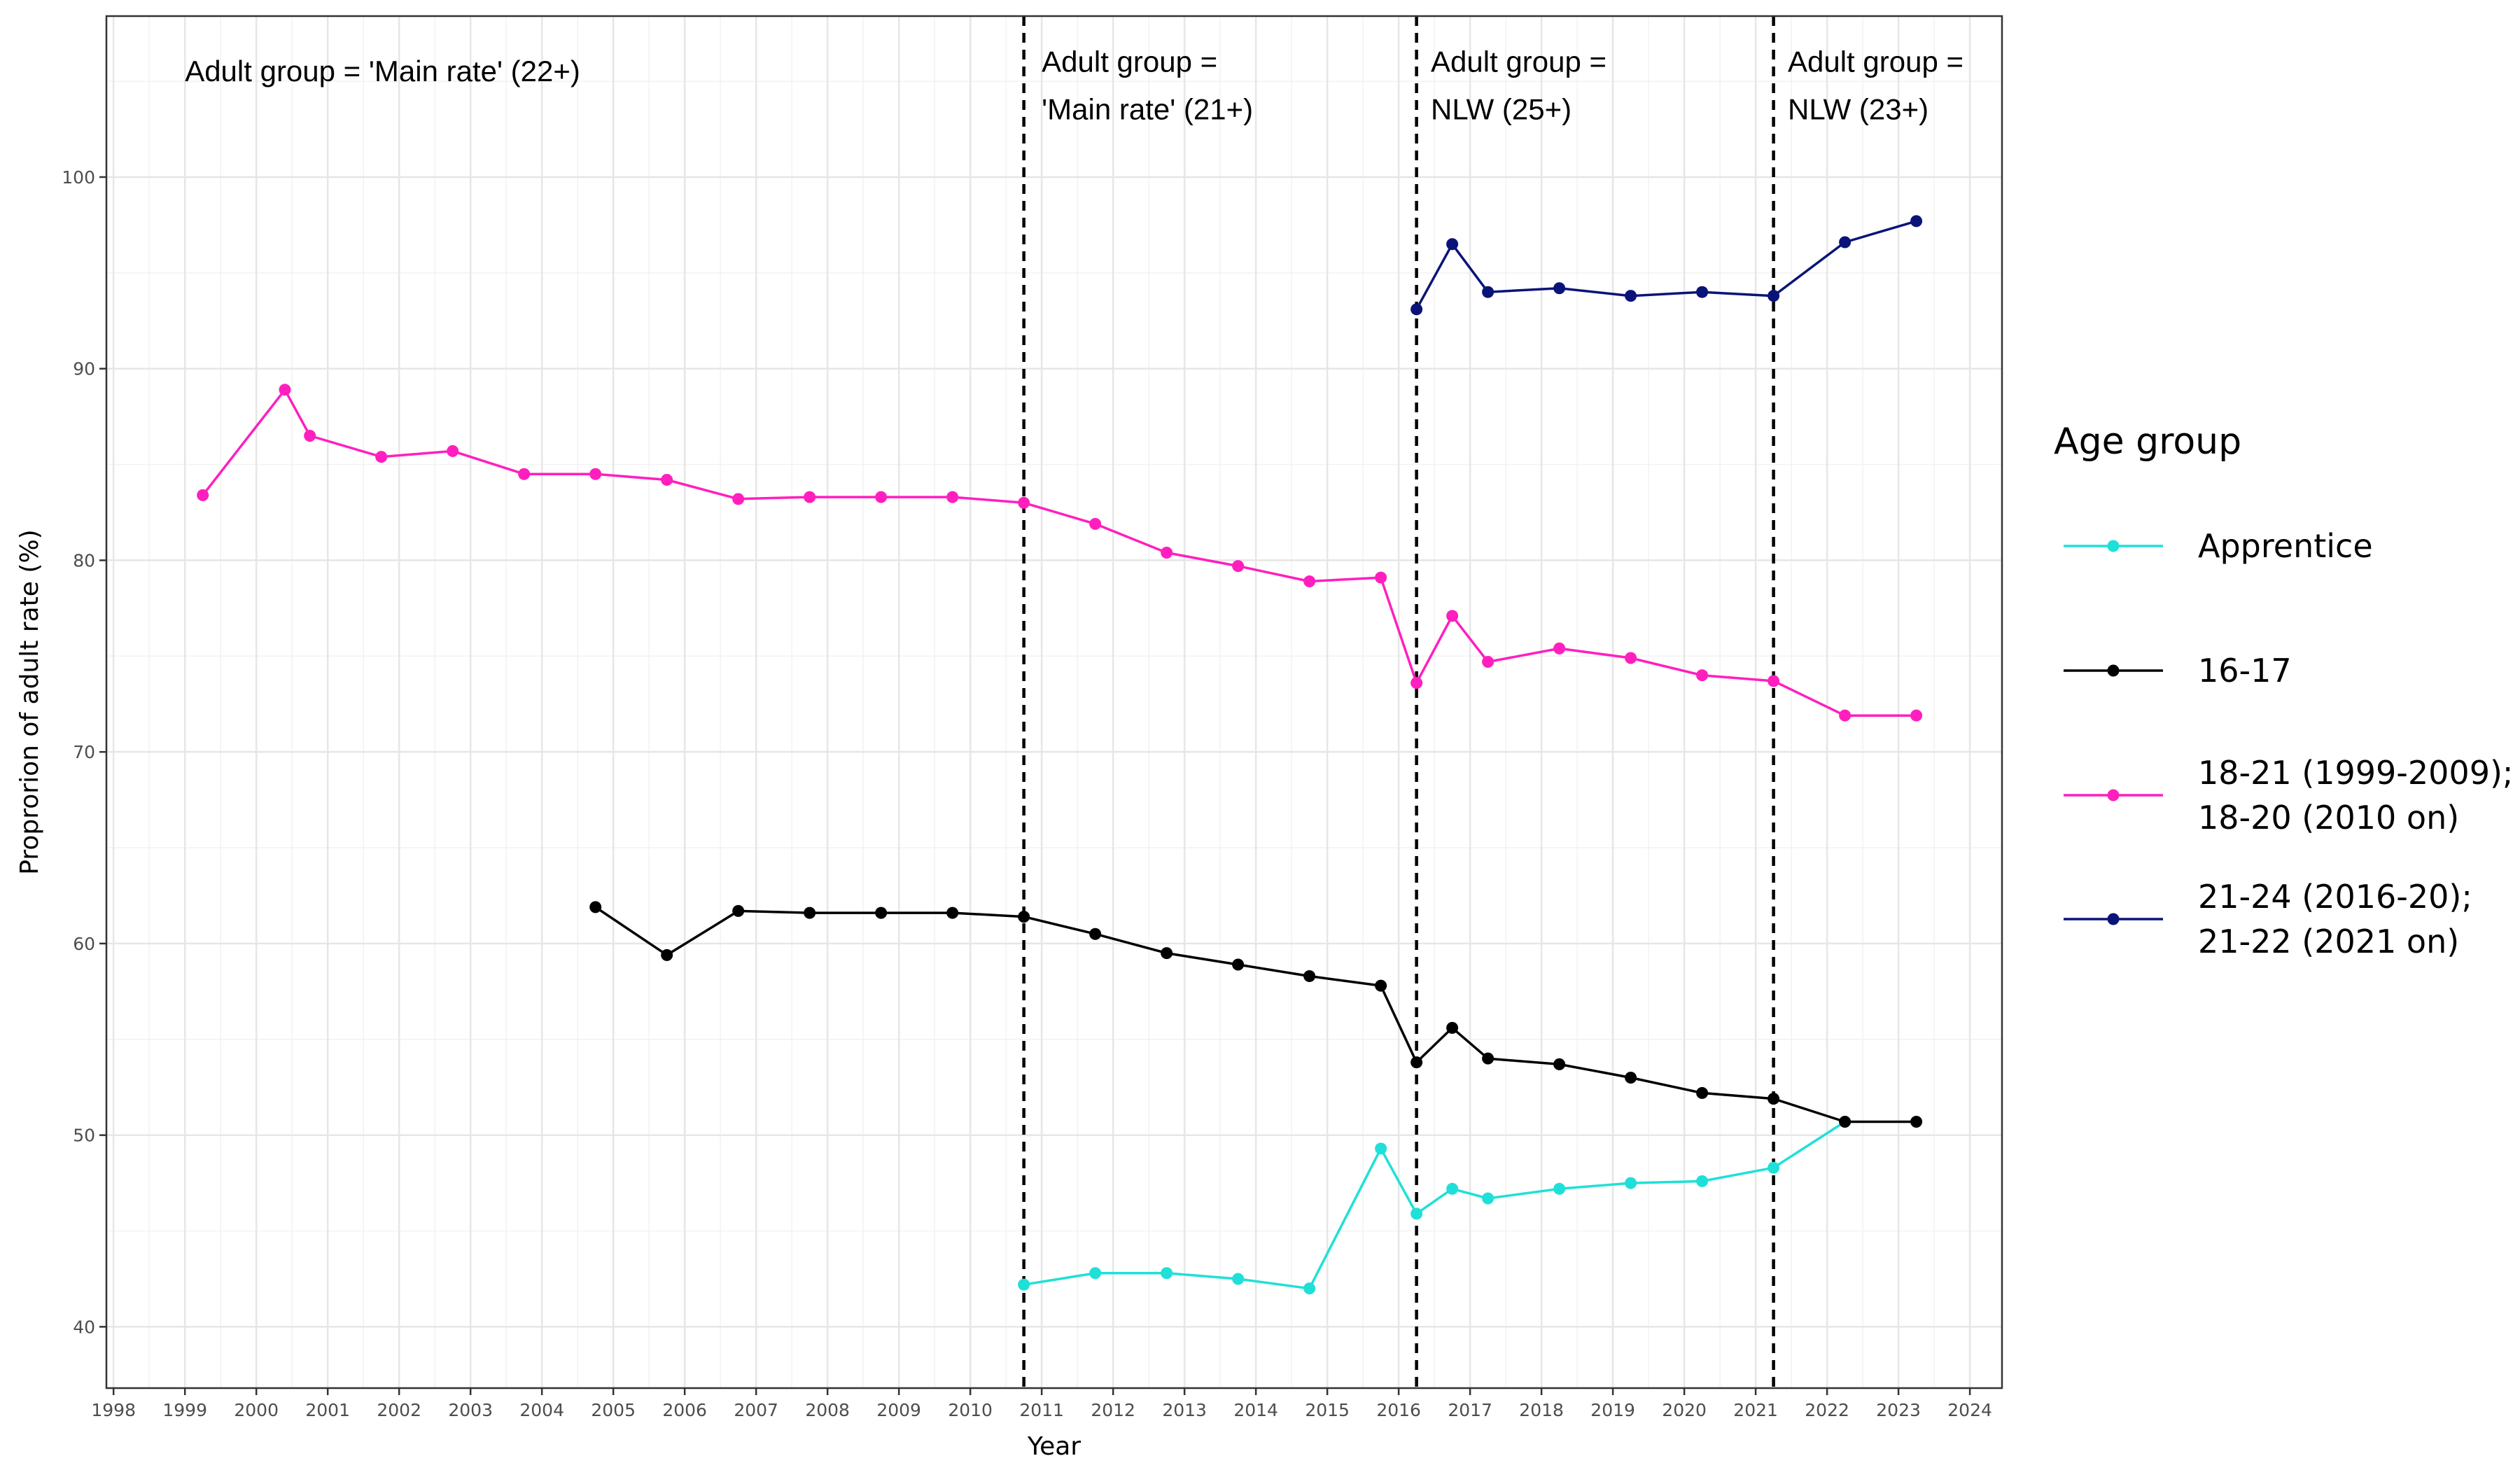 This screenshot has height=1470, width=2520. What do you see at coordinates (1113, 1410) in the screenshot?
I see `x-tick-label: 2012` at bounding box center [1113, 1410].